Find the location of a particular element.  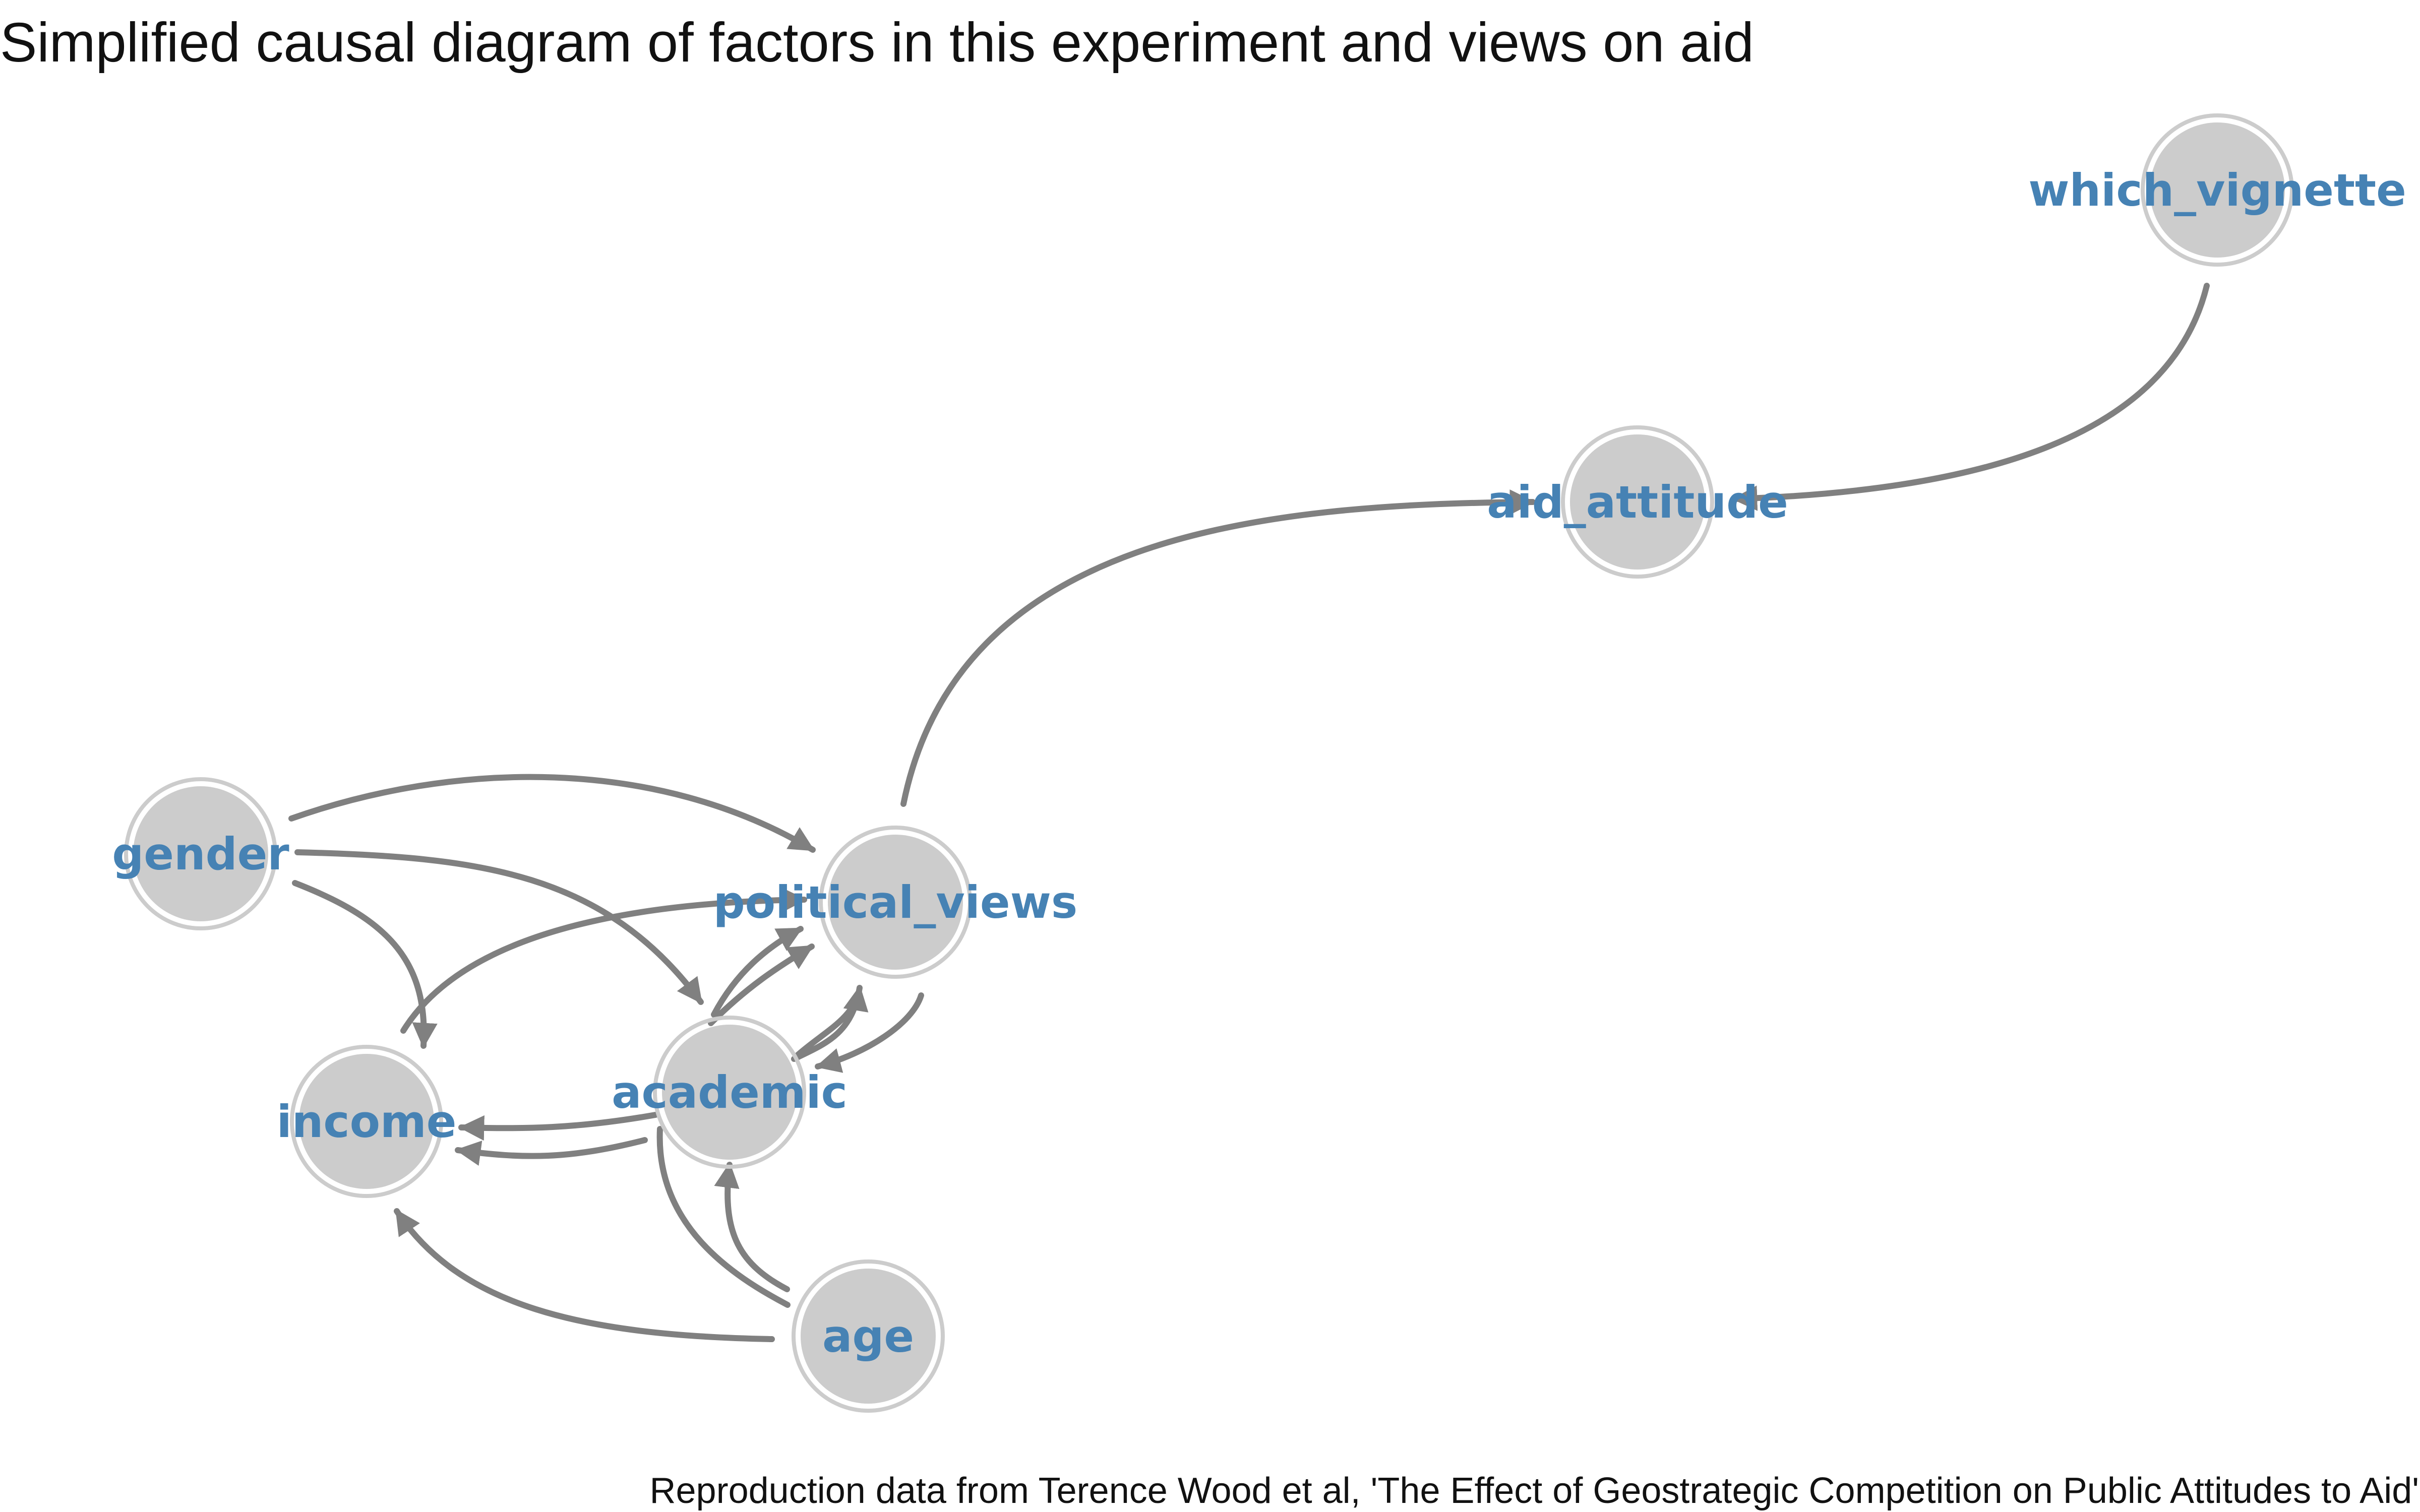

node-which-vignette: which_vignette is located at coordinates (2217, 190).